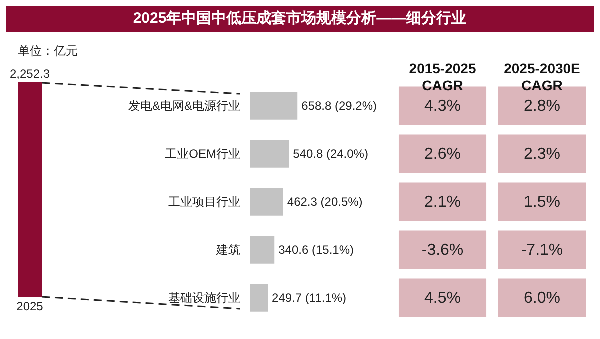  I want to click on text: 4.3%, so click(442, 106).